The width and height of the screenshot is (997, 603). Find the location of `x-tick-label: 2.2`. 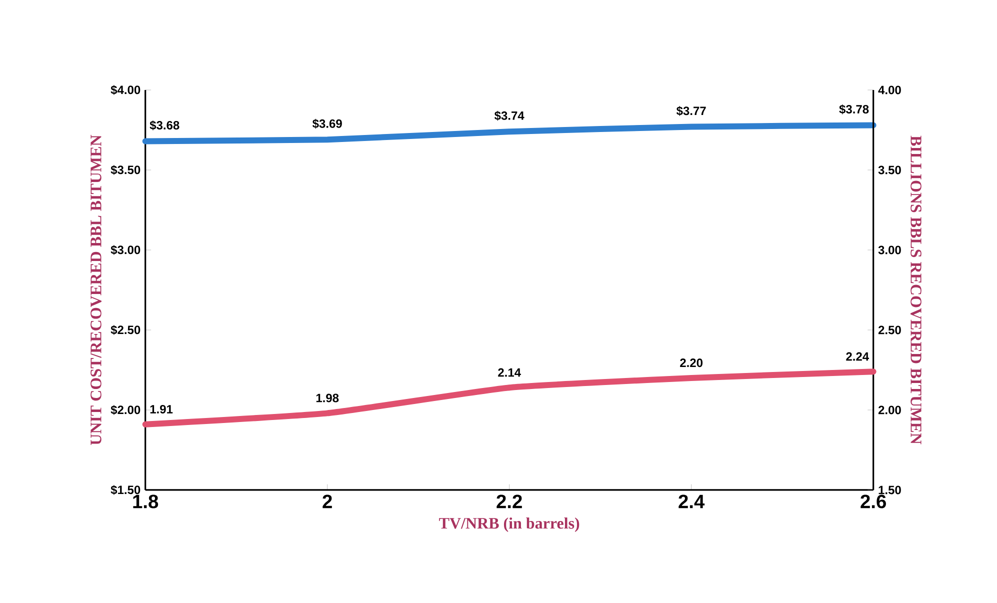

x-tick-label: 2.2 is located at coordinates (509, 501).